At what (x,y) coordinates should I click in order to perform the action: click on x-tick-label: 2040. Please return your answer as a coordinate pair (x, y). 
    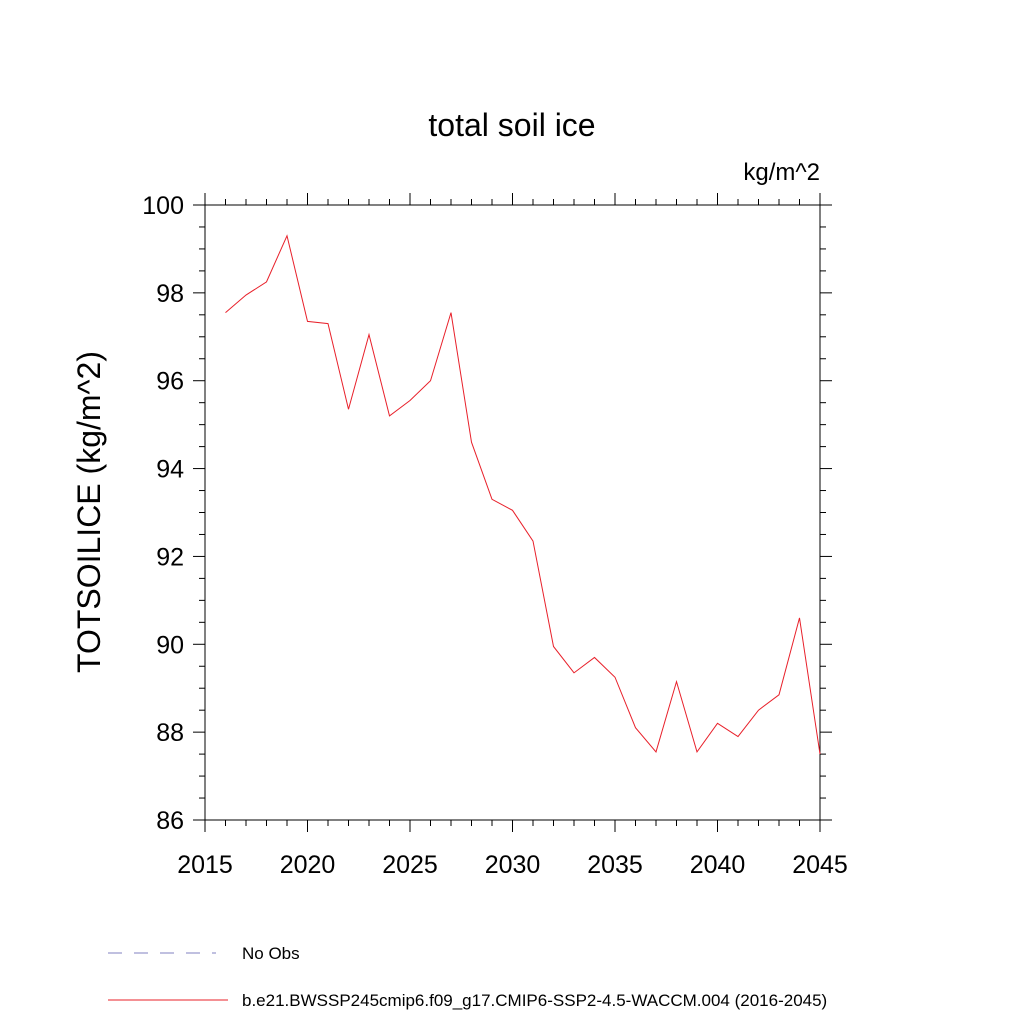
    Looking at the image, I should click on (718, 865).